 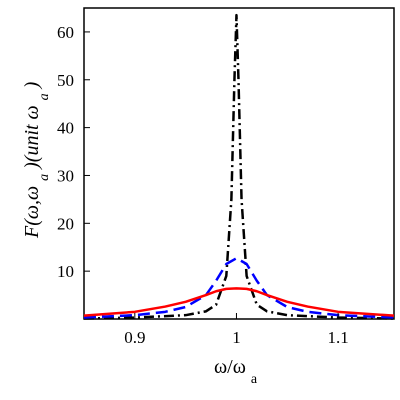 I want to click on y-axis-label-sub: a, so click(x=44, y=177).